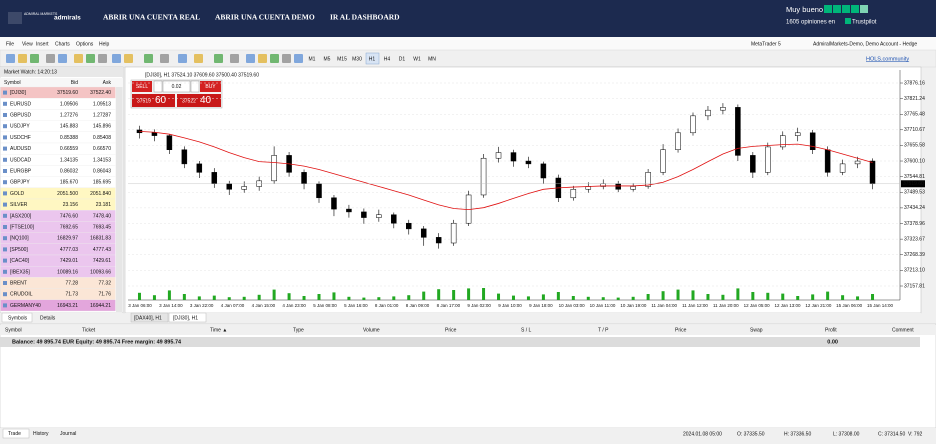 Image resolution: width=936 pixels, height=444 pixels. I want to click on mw-ask: 1.34153, so click(102, 160).